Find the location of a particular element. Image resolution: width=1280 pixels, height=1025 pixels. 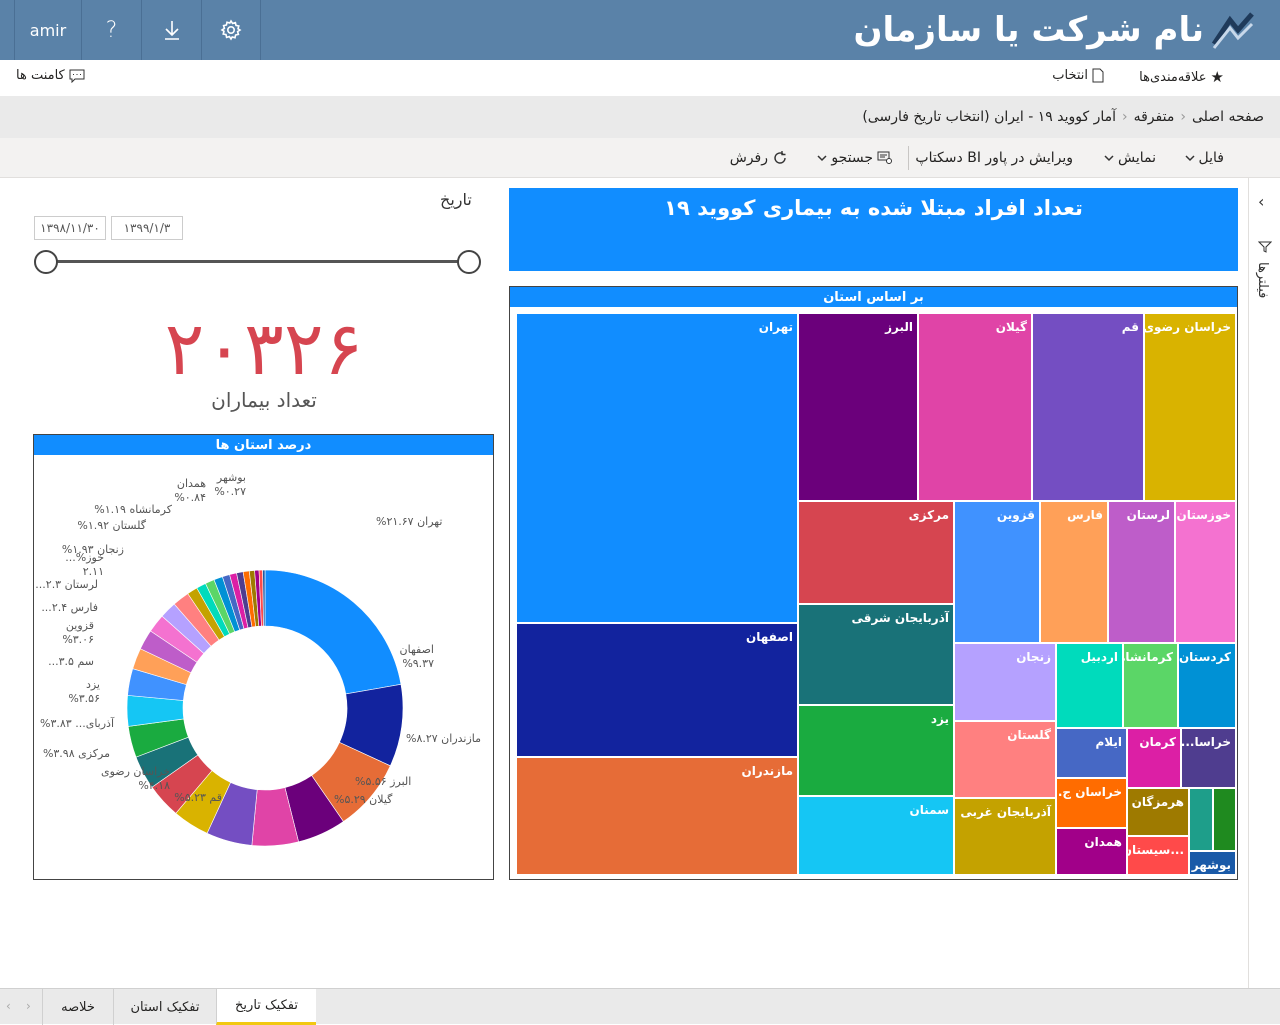

treemap-cell: ...سیستان is located at coordinates (1158, 855).